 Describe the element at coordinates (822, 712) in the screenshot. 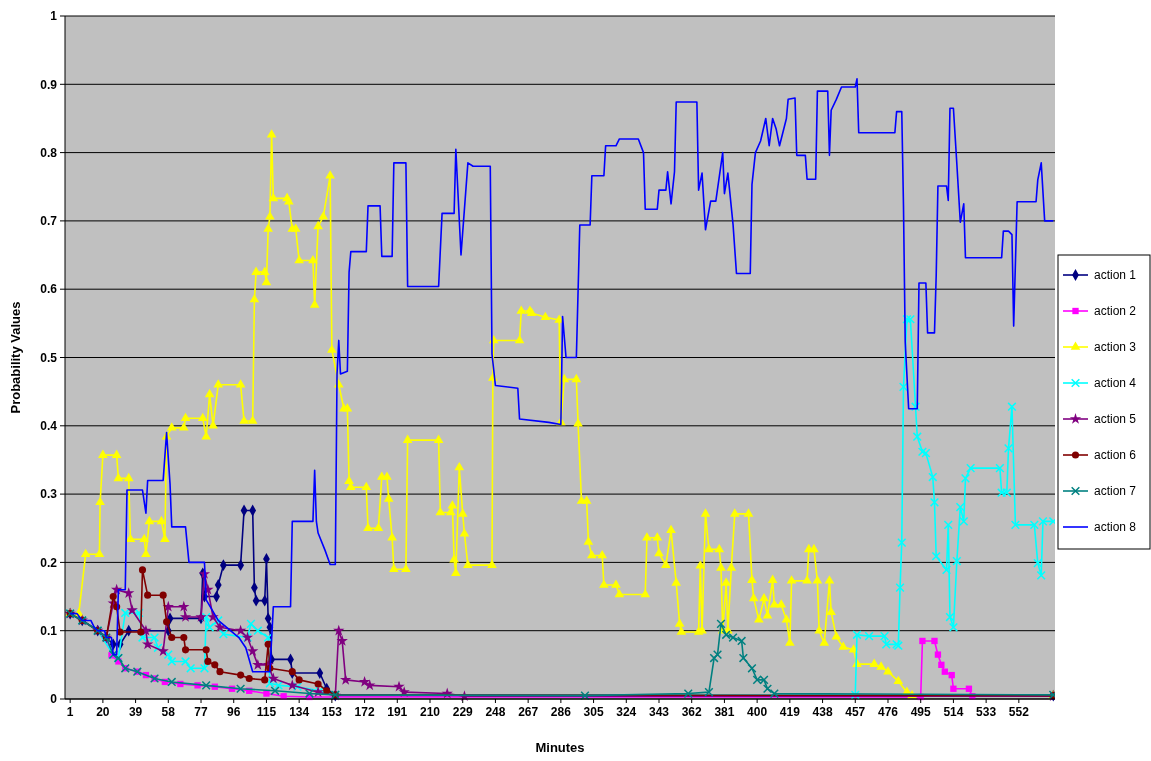

I see `x-tick-label: 438` at that location.